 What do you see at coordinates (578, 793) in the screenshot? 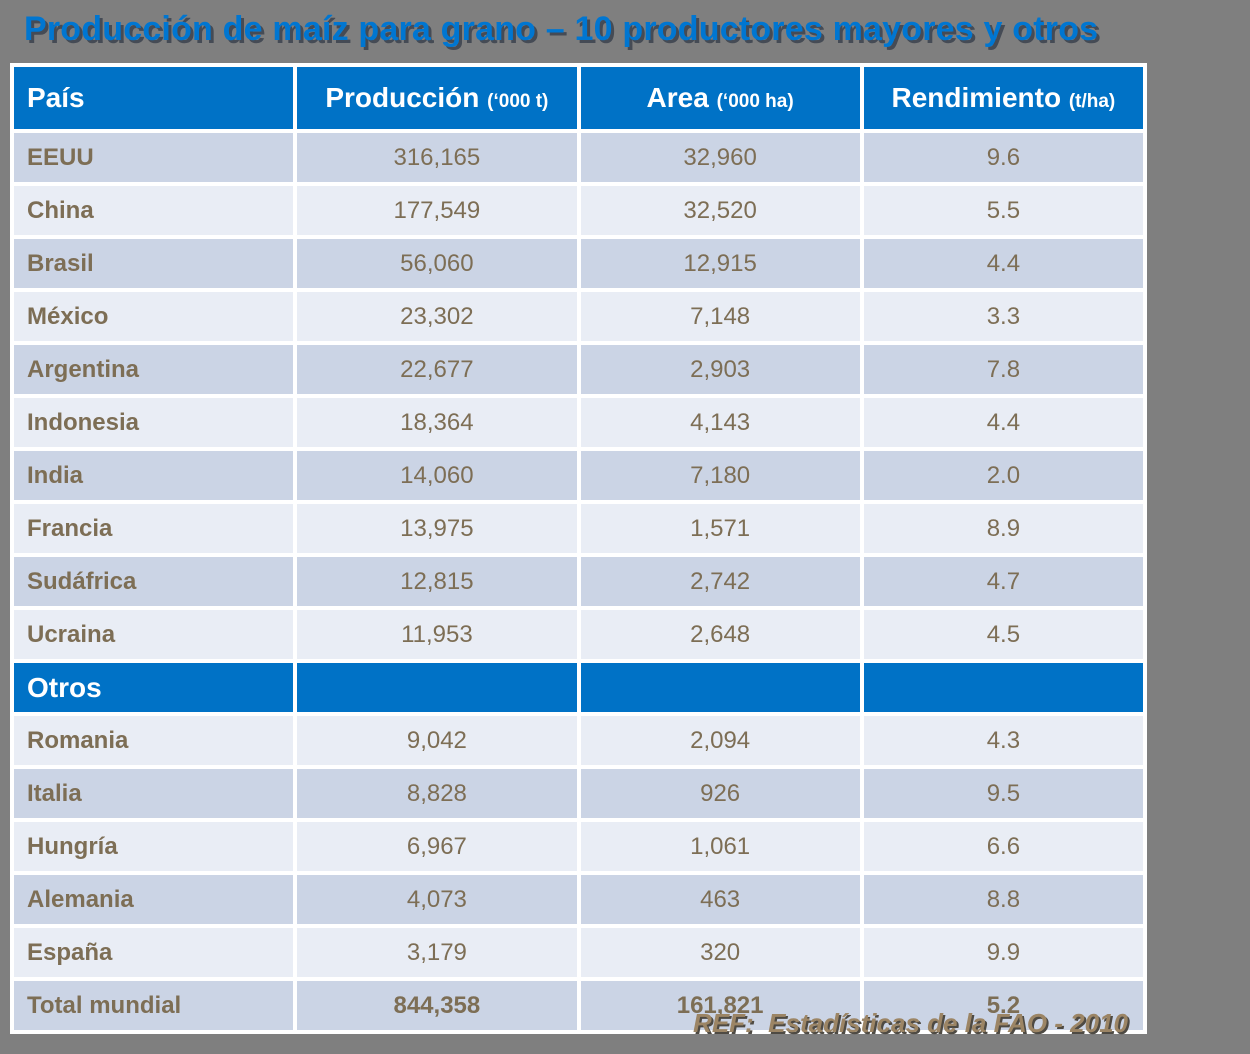
I see `table-row: Italia 8,828 926 9.5` at bounding box center [578, 793].